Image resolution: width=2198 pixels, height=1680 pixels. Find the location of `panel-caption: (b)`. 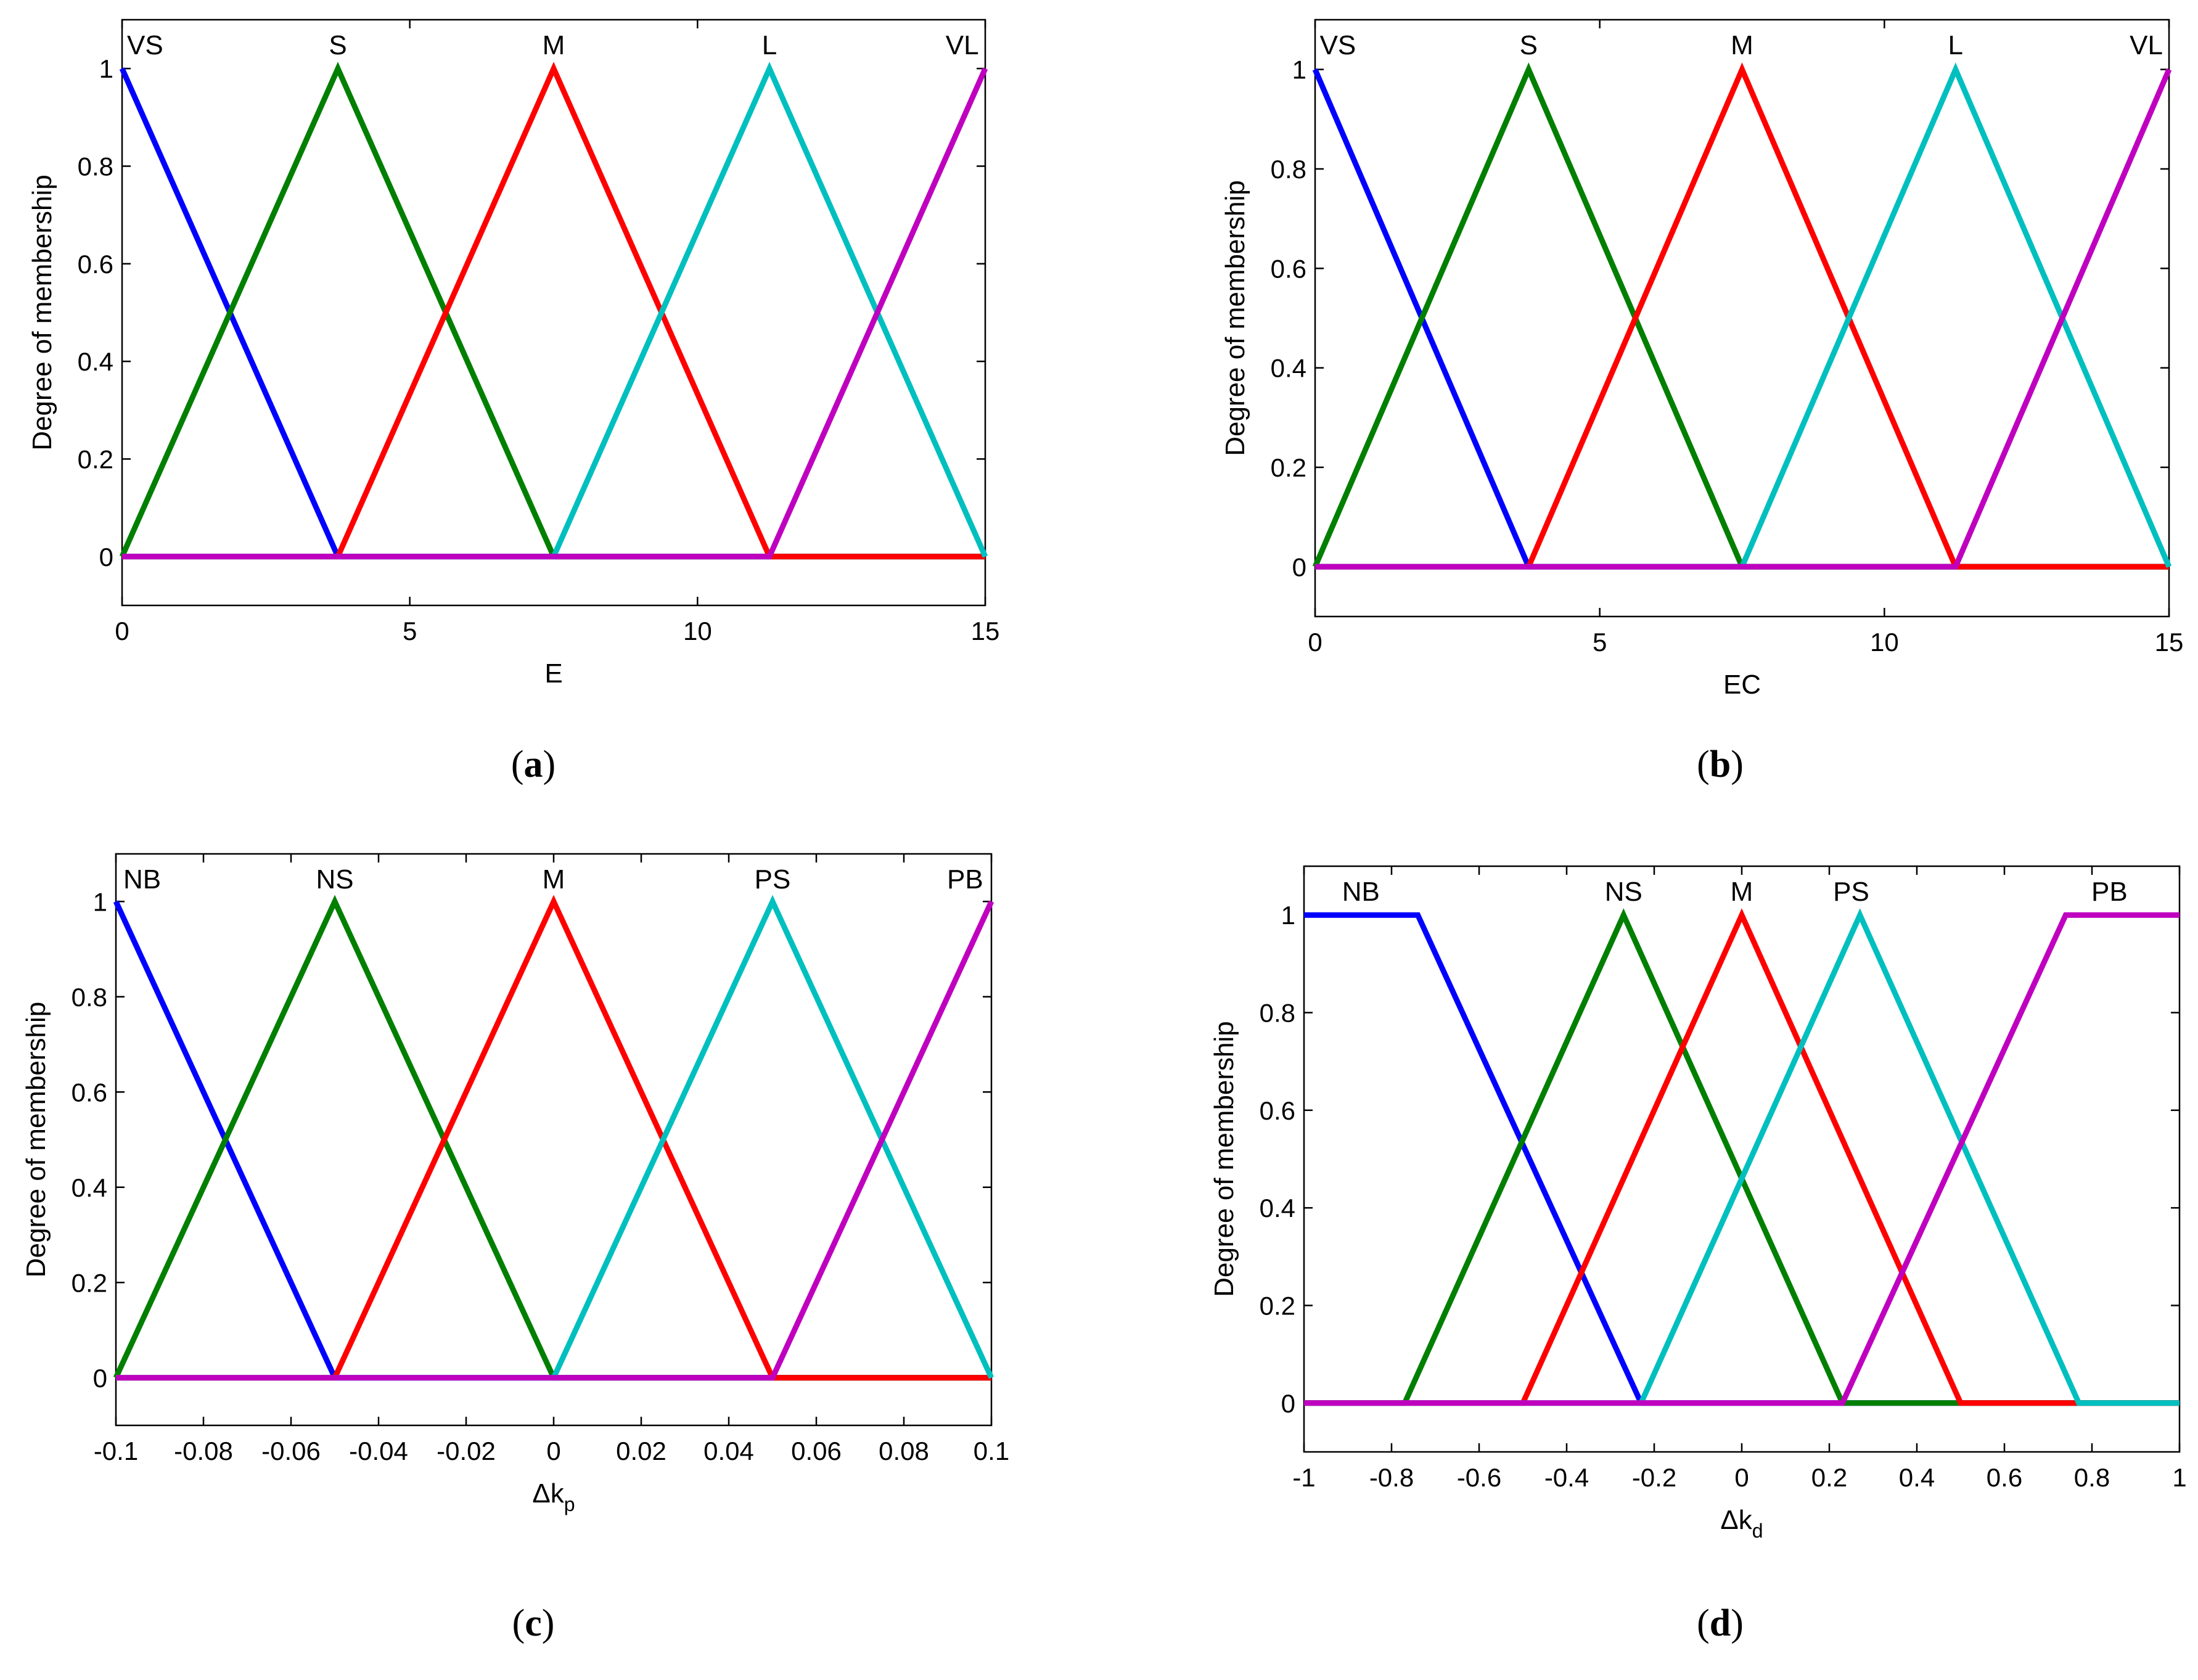

panel-caption: (b) is located at coordinates (1720, 764).